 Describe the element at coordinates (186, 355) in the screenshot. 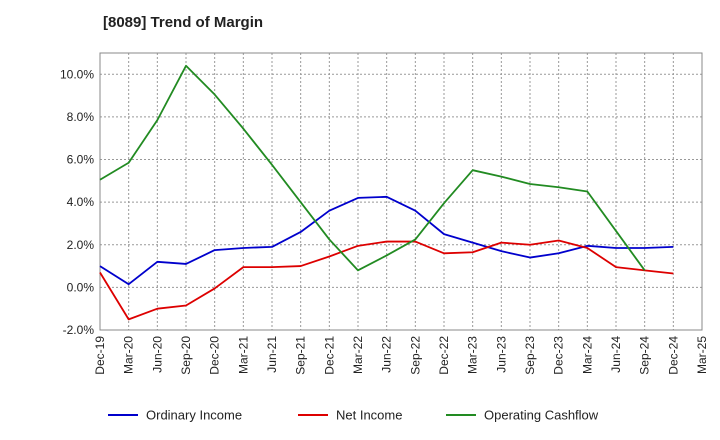

I see `x-tick-label: Sep-20` at that location.